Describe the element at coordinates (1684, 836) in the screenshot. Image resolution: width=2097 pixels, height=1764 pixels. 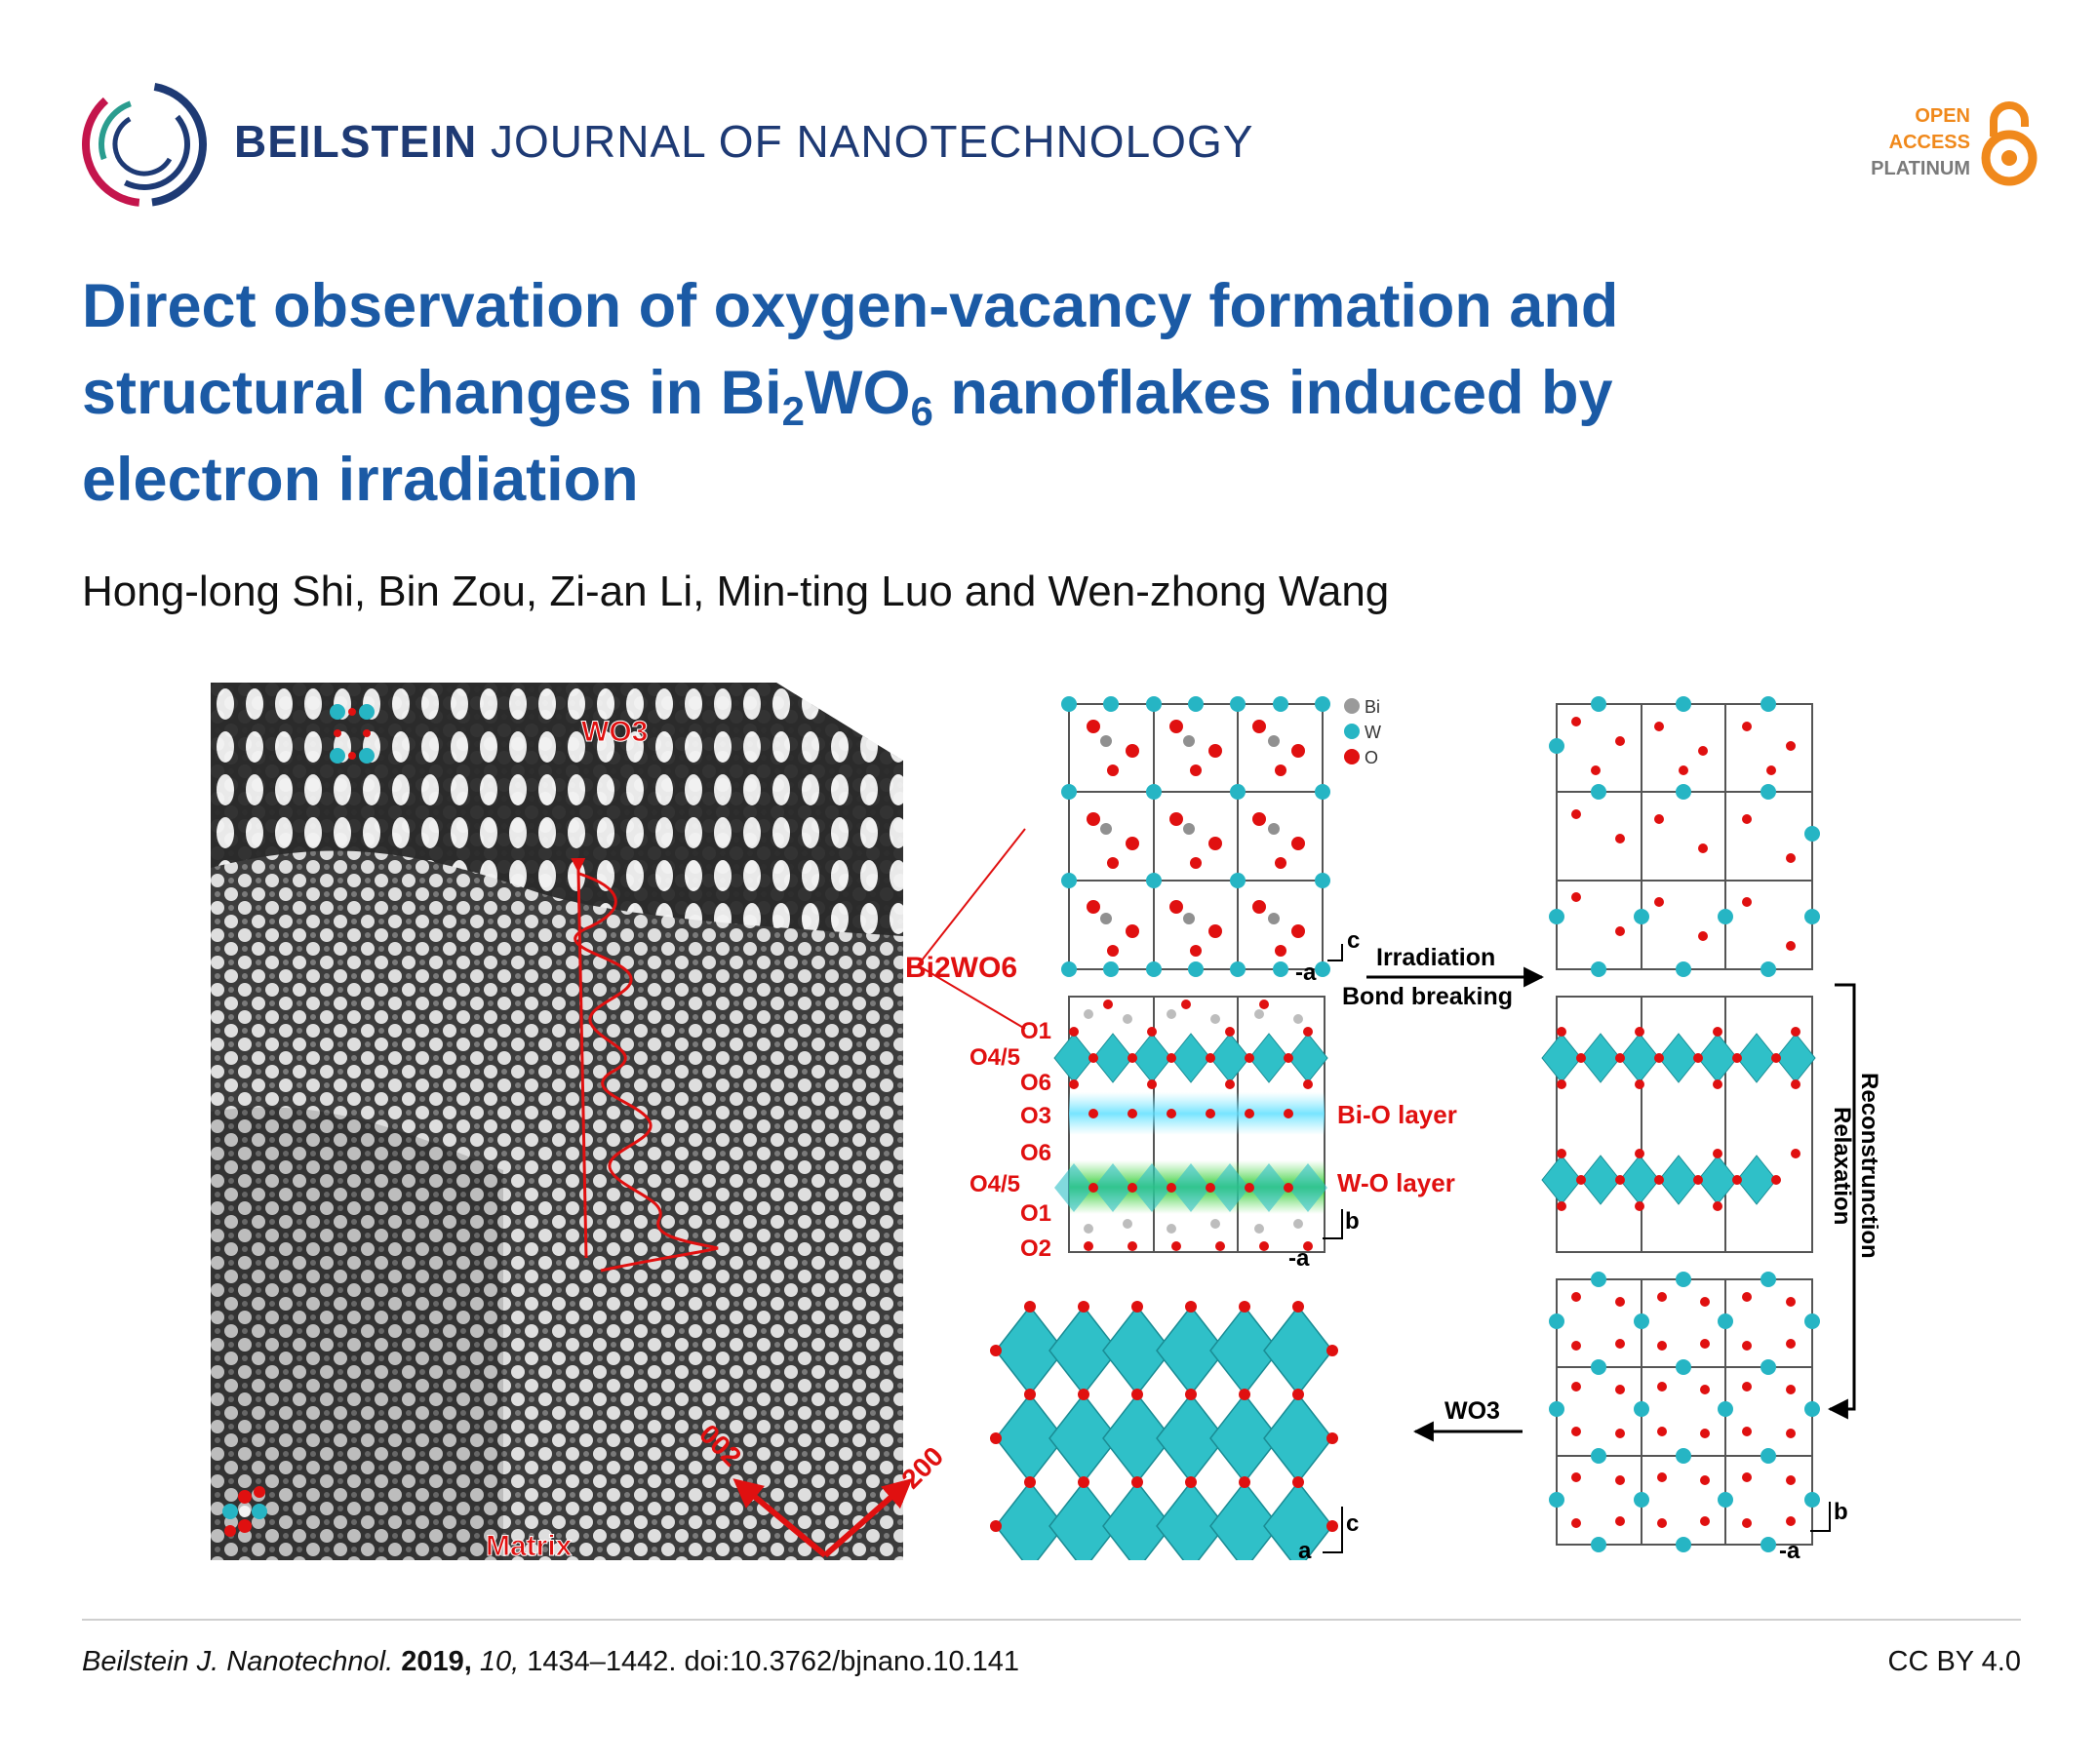
I see `irradiated-top-view` at that location.